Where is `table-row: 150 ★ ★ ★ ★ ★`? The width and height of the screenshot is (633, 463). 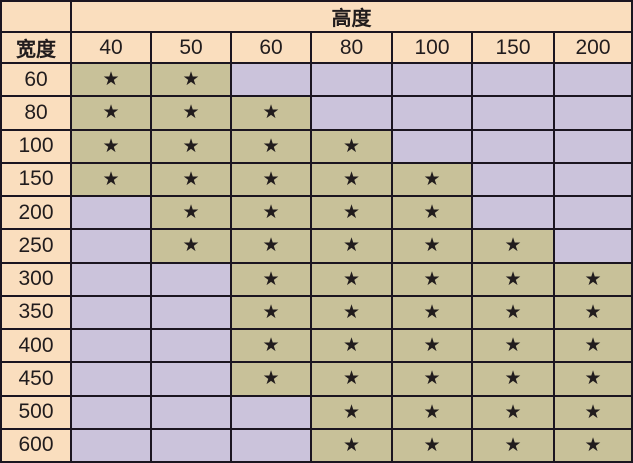
table-row: 150 ★ ★ ★ ★ ★ is located at coordinates (316, 179).